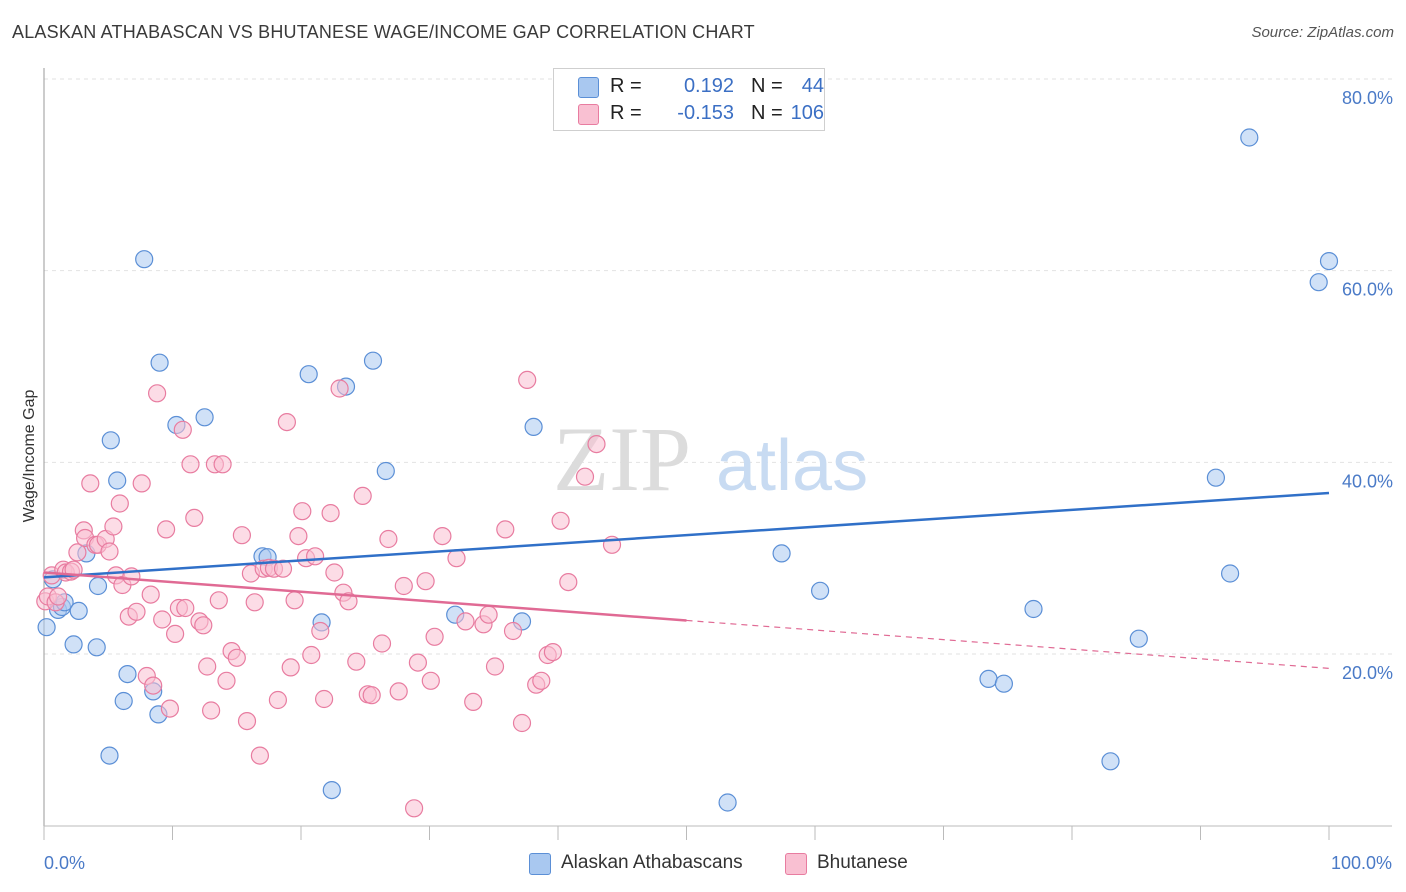  What do you see at coordinates (1367, 673) in the screenshot?
I see `y-tick-label: 20.0%` at bounding box center [1367, 673].